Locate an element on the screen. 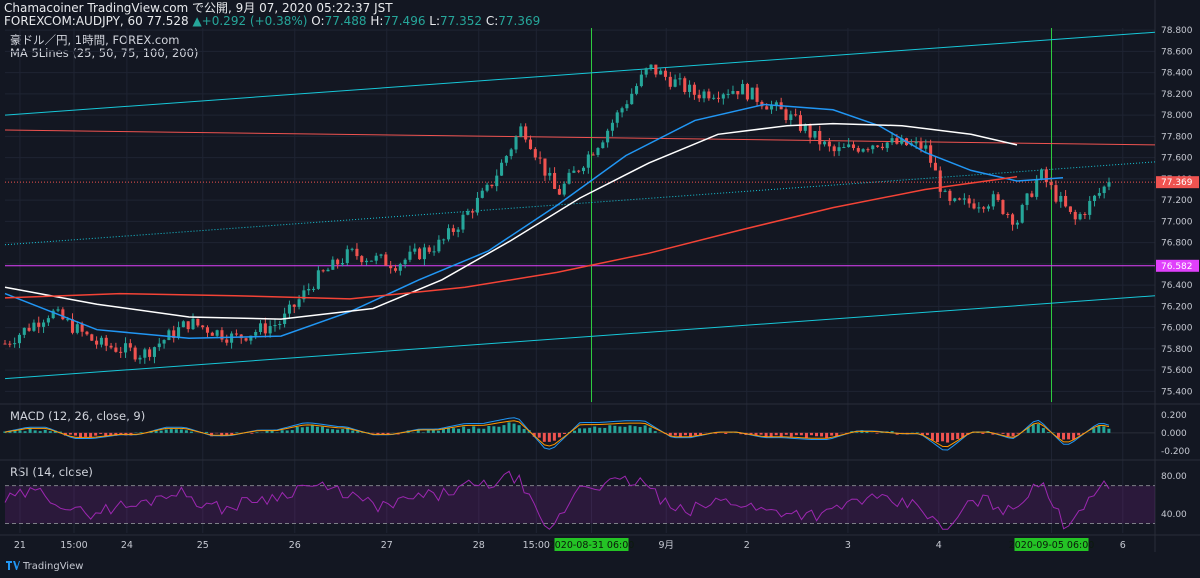 This screenshot has height=578, width=1200. price-change: ▲+0.292 (+0.38%) is located at coordinates (250, 21).